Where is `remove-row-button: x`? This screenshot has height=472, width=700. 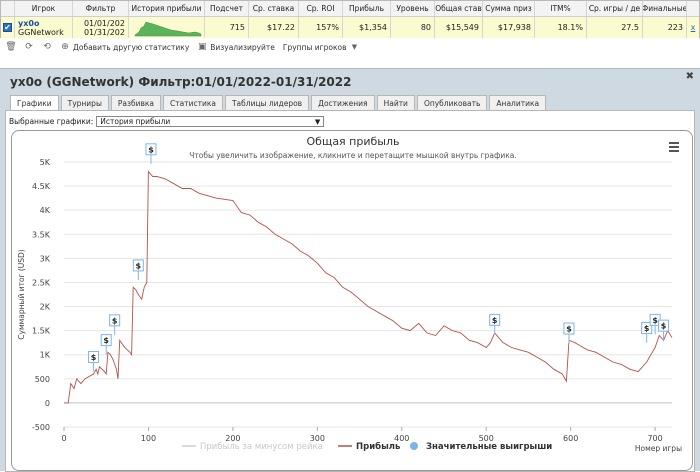 remove-row-button: x is located at coordinates (693, 27).